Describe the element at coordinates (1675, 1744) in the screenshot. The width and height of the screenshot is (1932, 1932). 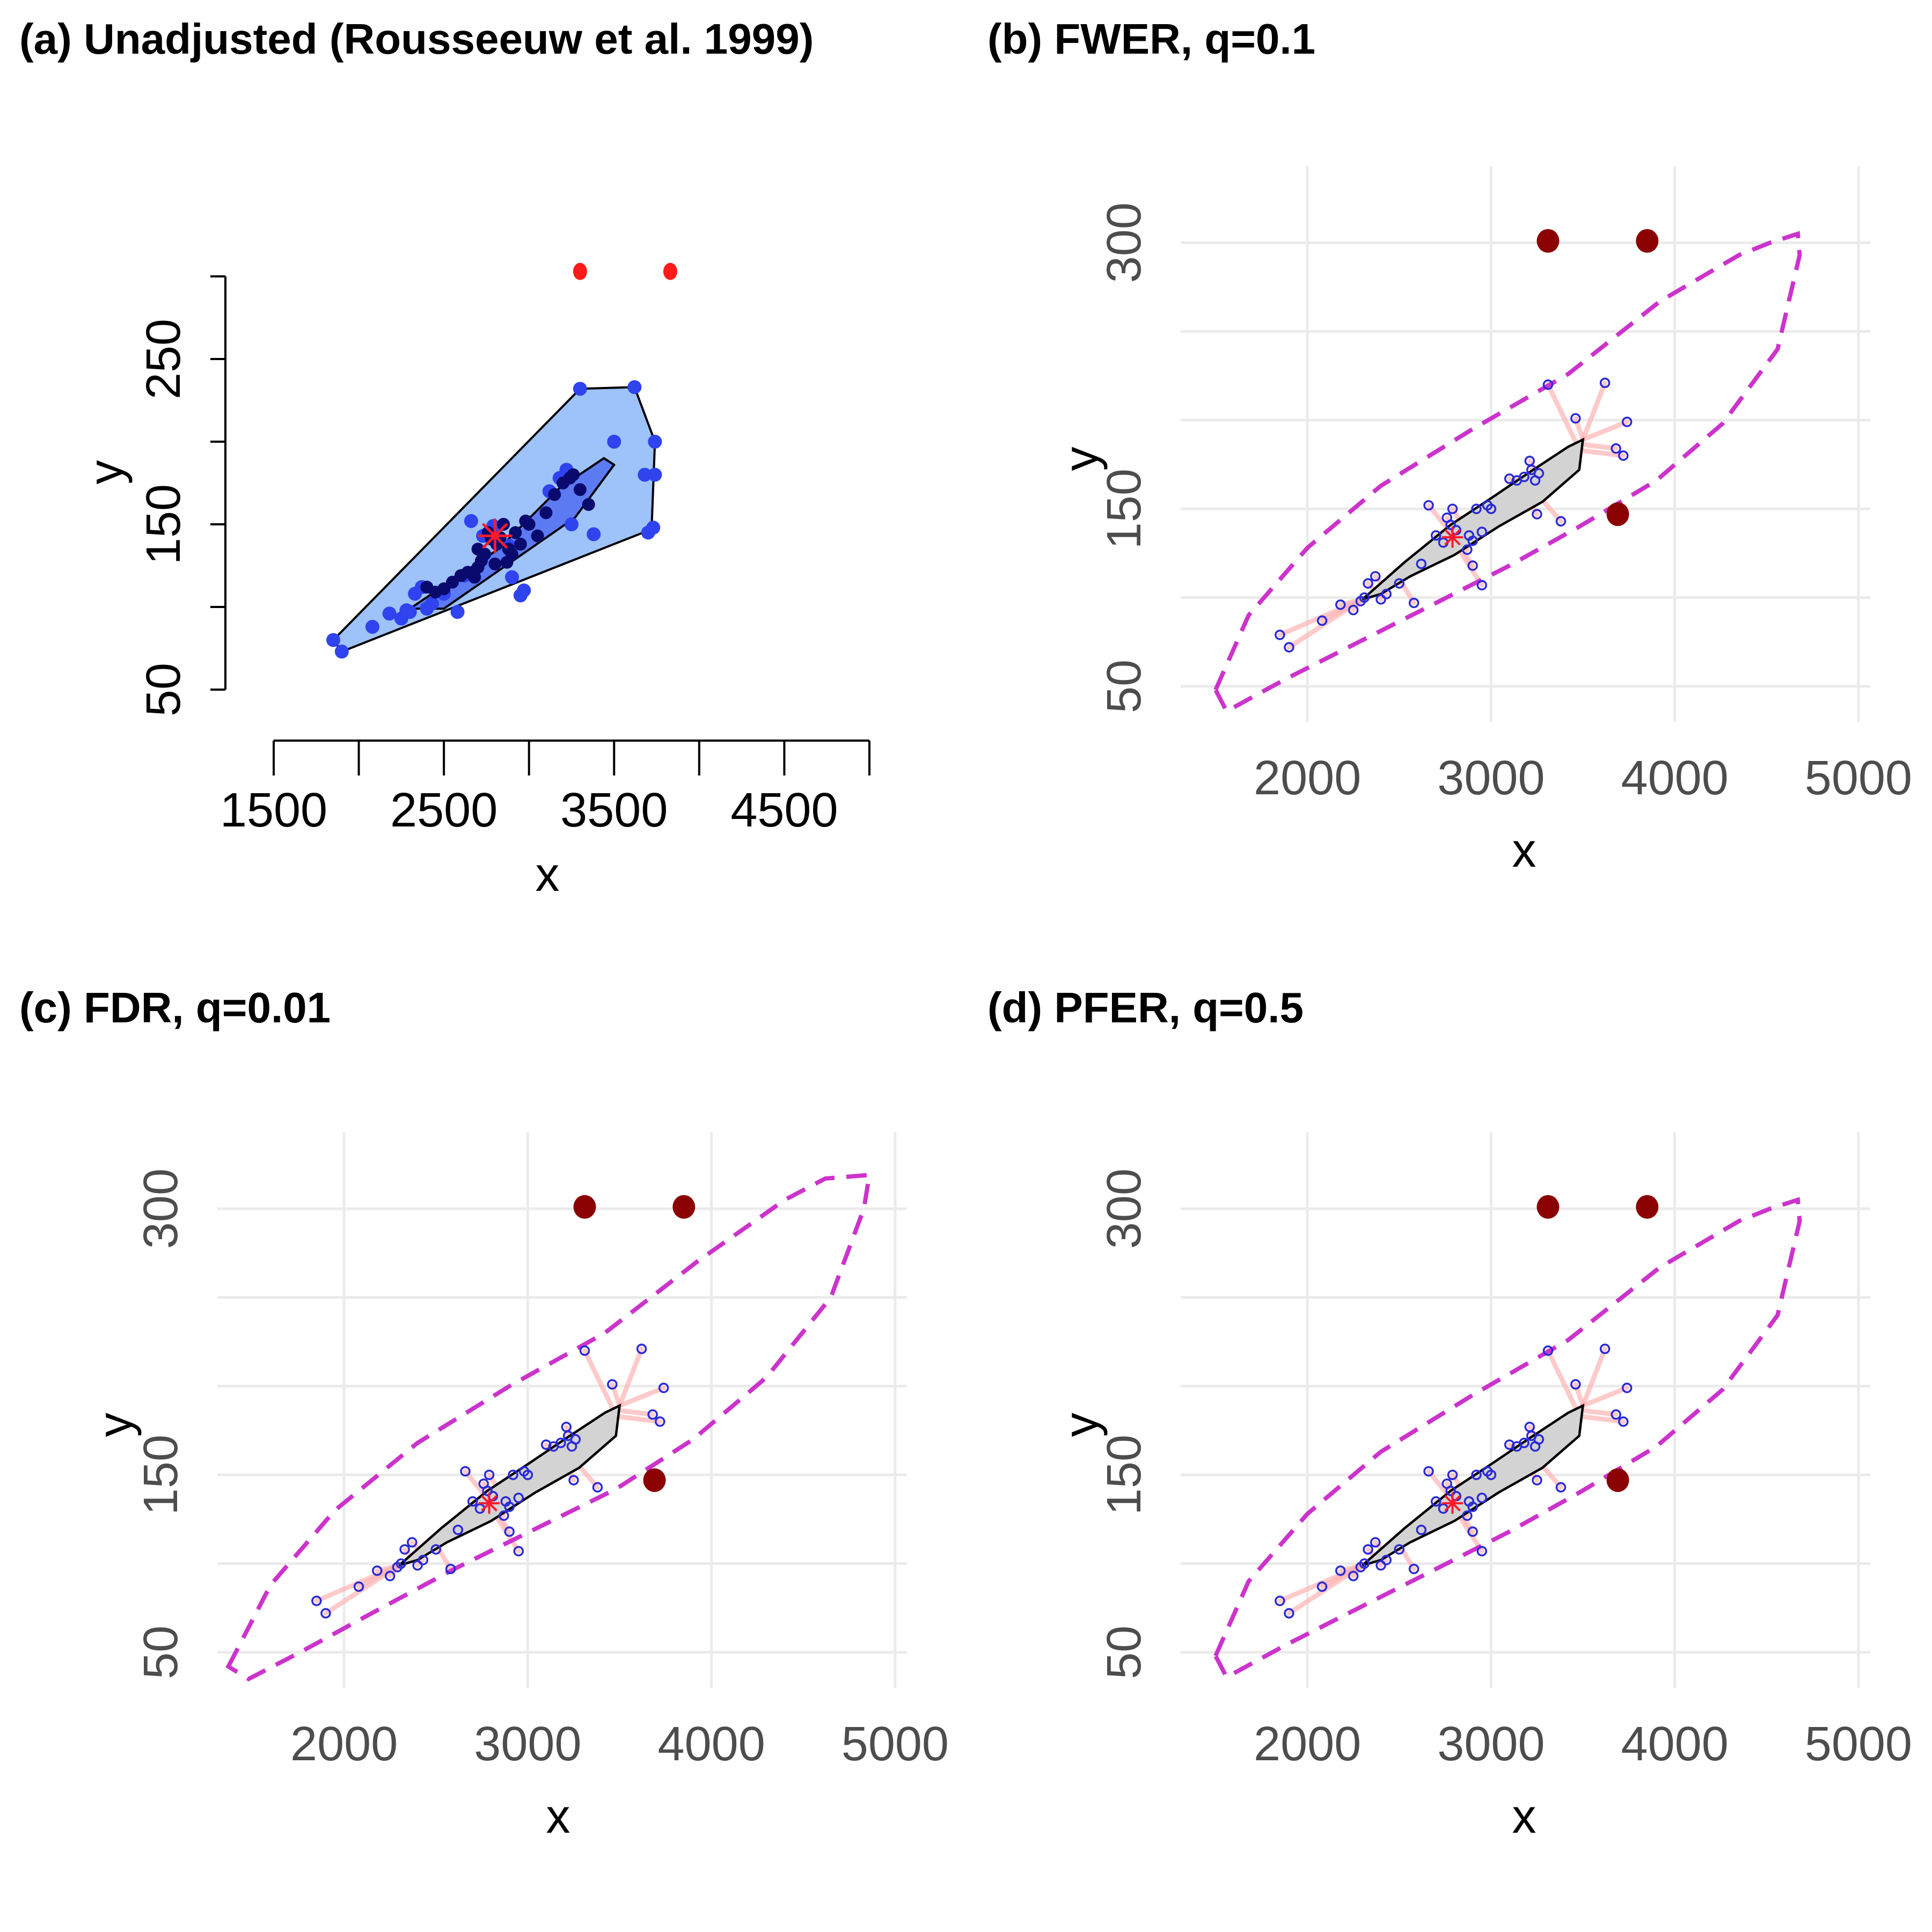
I see `panel-d-x-tick-label: 4000` at that location.